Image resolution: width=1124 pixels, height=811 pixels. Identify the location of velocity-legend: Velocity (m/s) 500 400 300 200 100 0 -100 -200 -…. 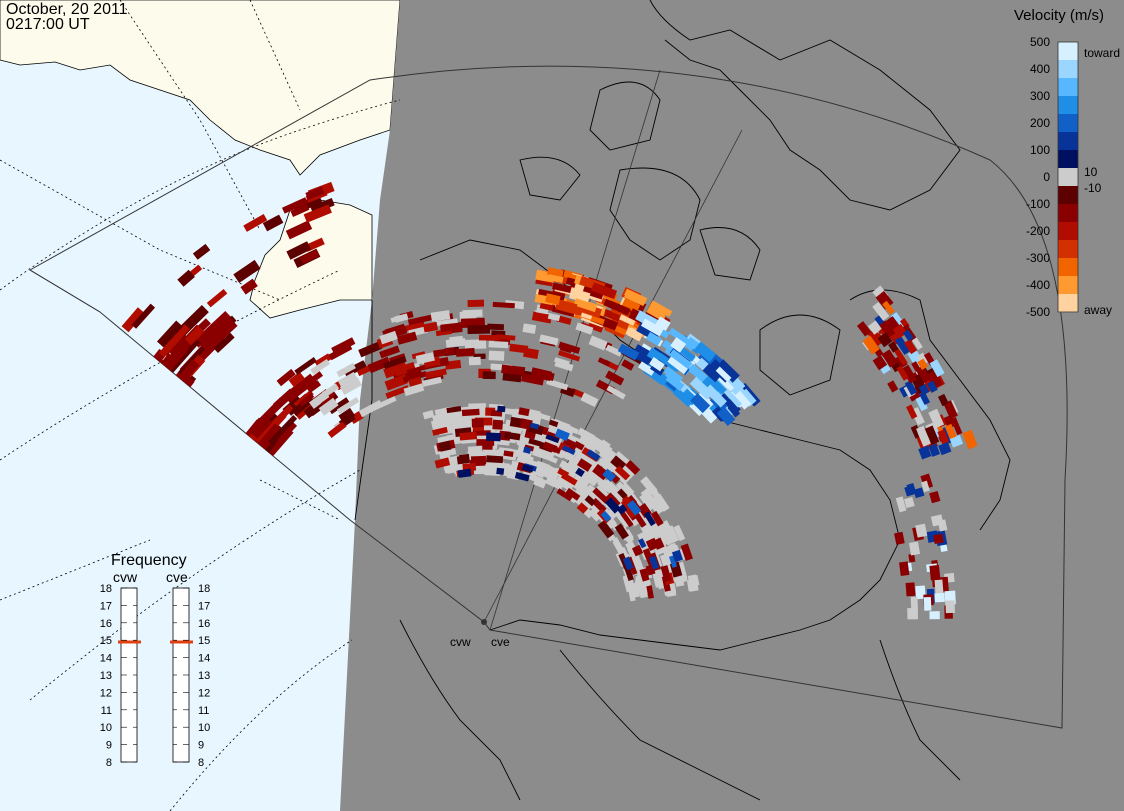
(1067, 163).